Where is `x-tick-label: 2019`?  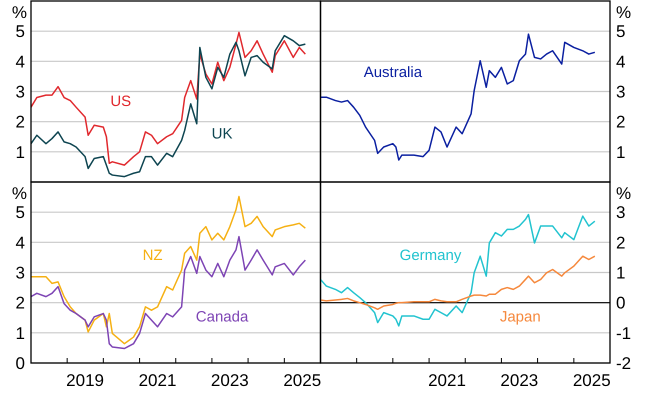 x-tick-label: 2019 is located at coordinates (85, 380).